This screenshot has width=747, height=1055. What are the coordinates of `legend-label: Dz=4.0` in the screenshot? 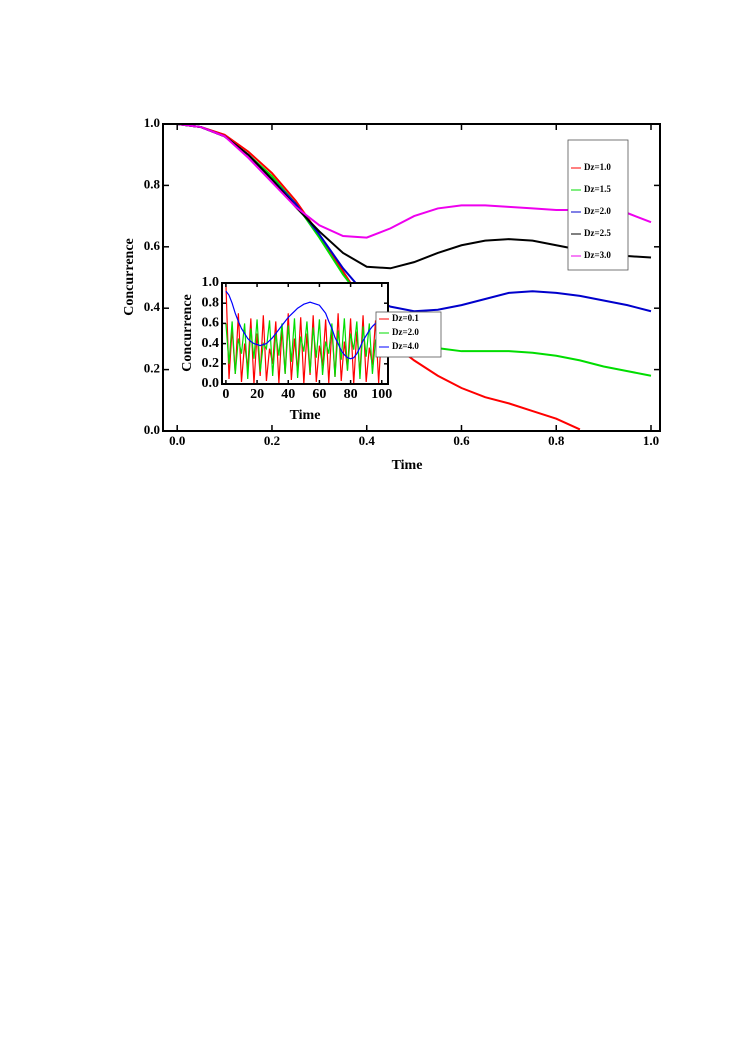 It's located at (405, 346).